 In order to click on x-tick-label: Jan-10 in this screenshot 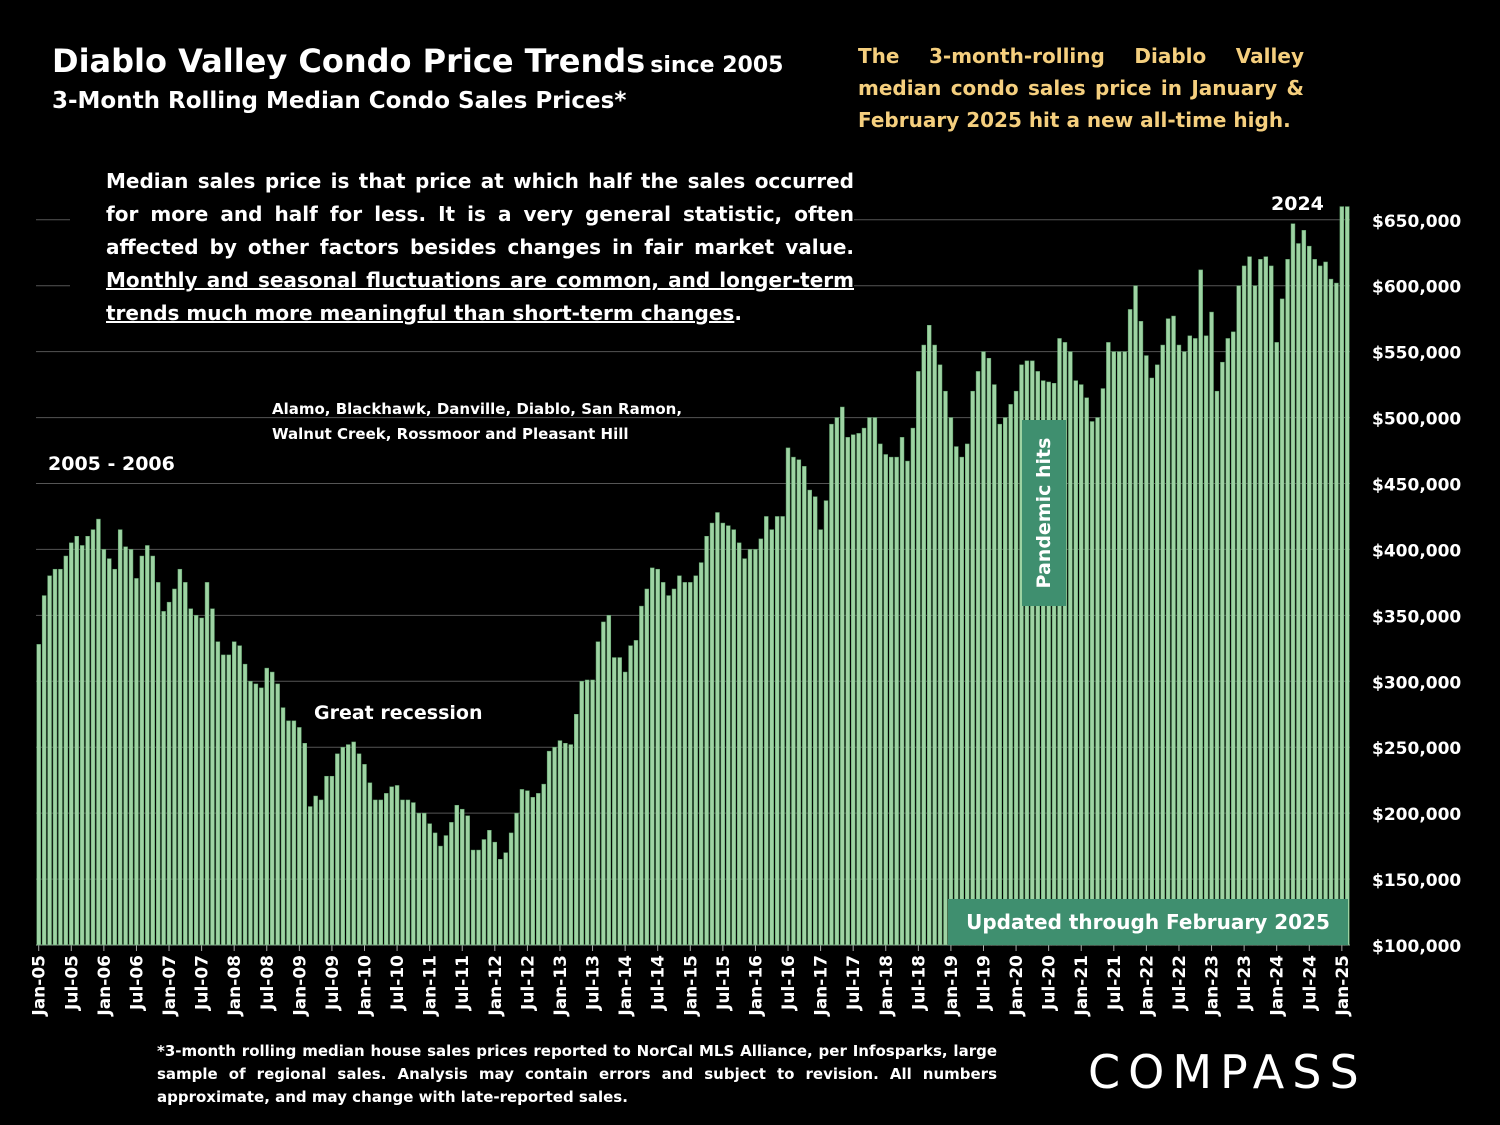, I will do `click(366, 986)`.